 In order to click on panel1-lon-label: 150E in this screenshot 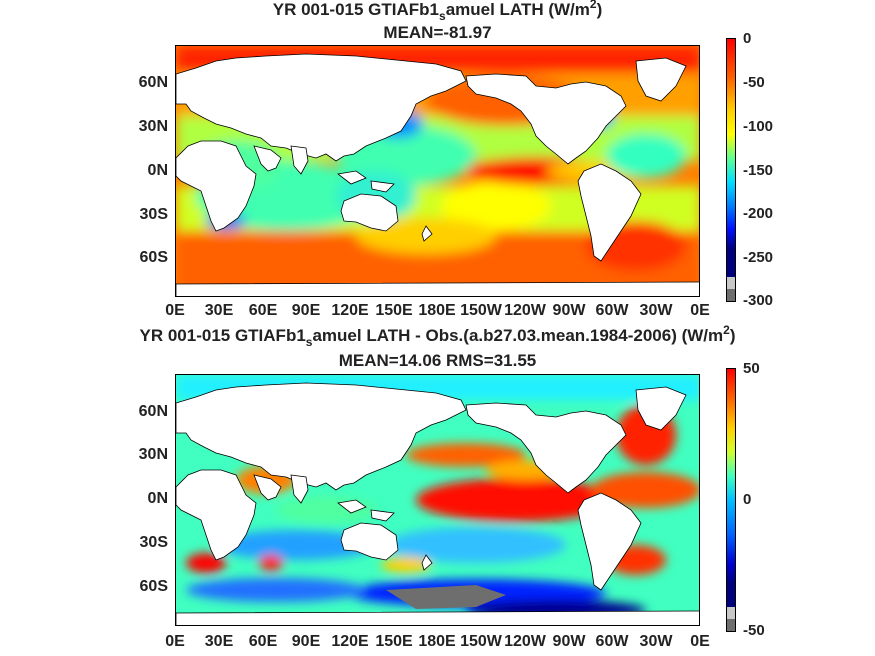, I will do `click(394, 310)`.